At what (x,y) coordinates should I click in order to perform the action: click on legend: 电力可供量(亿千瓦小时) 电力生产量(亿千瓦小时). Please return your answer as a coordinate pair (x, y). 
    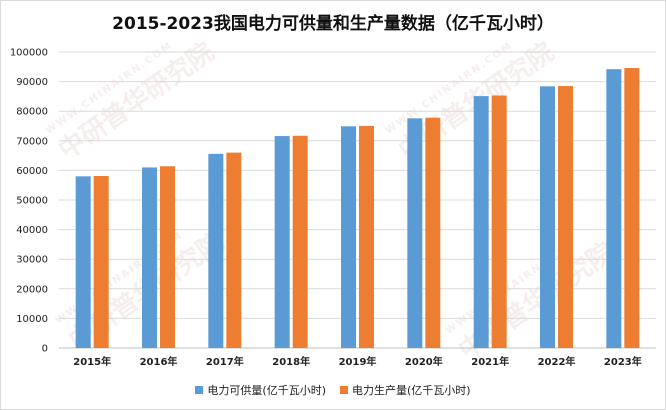
    Looking at the image, I should click on (333, 390).